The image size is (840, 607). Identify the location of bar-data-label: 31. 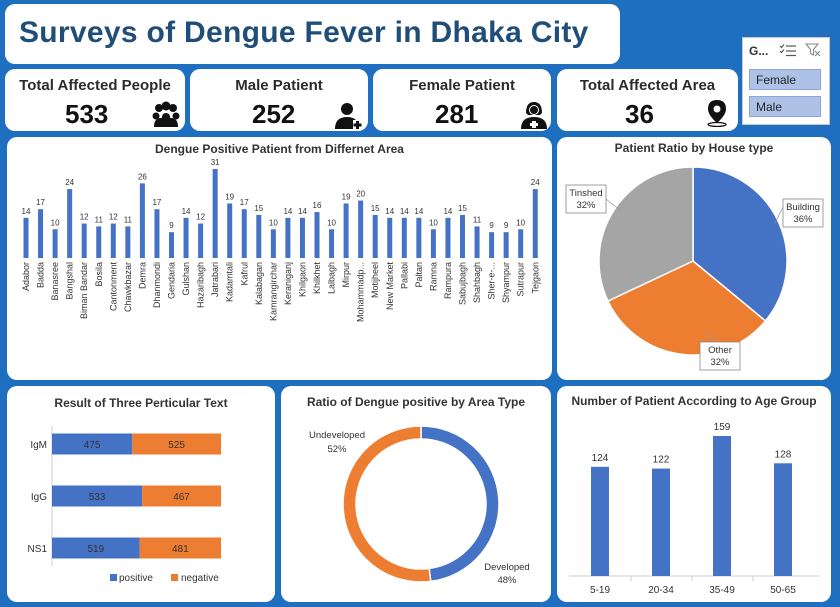
(215, 162).